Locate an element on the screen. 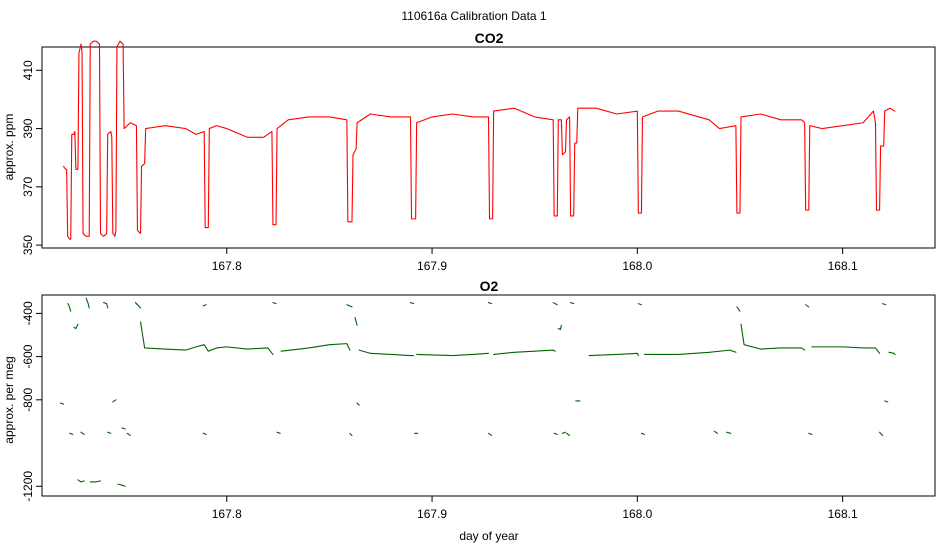 The height and width of the screenshot is (550, 950). figure-suptitle: 110616a Calibration Data 1 is located at coordinates (474, 16).